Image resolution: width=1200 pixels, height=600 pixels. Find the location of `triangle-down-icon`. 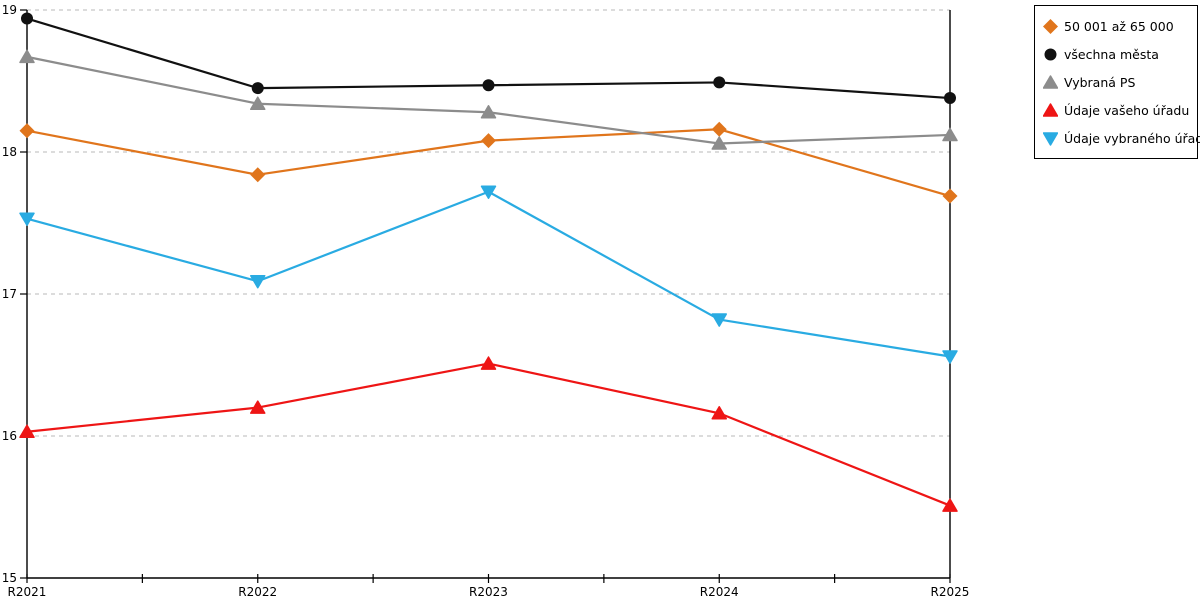

triangle-down-icon is located at coordinates (1050, 138).